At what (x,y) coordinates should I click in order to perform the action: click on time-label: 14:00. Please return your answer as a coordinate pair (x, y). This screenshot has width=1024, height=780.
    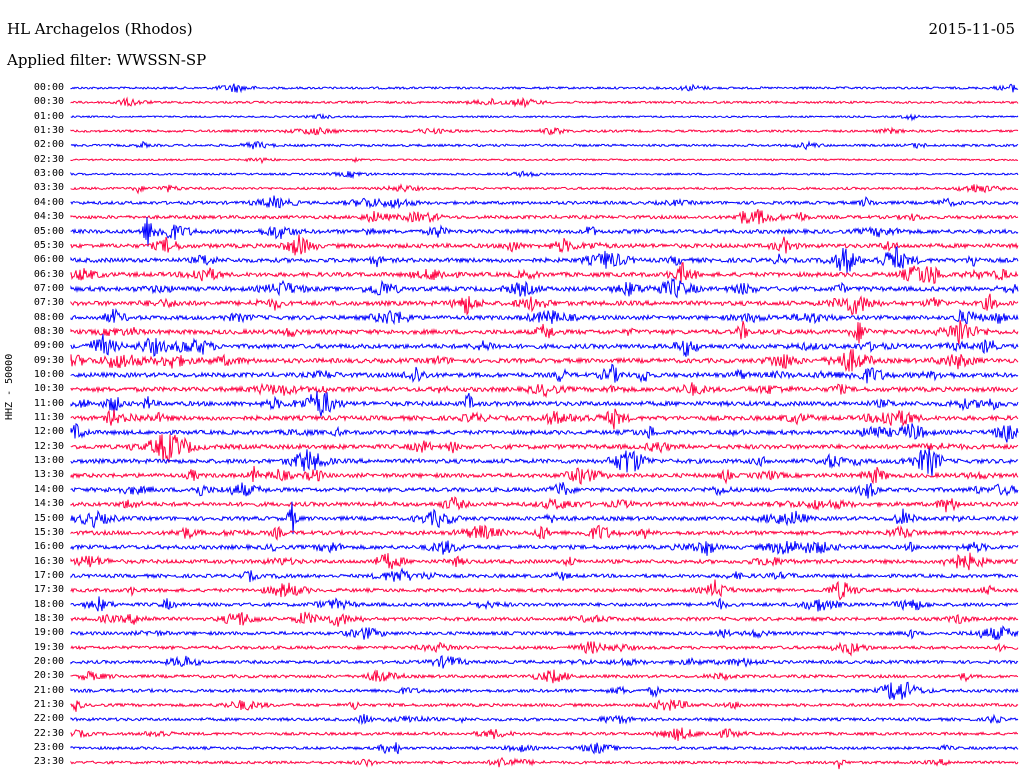
    Looking at the image, I should click on (48, 489).